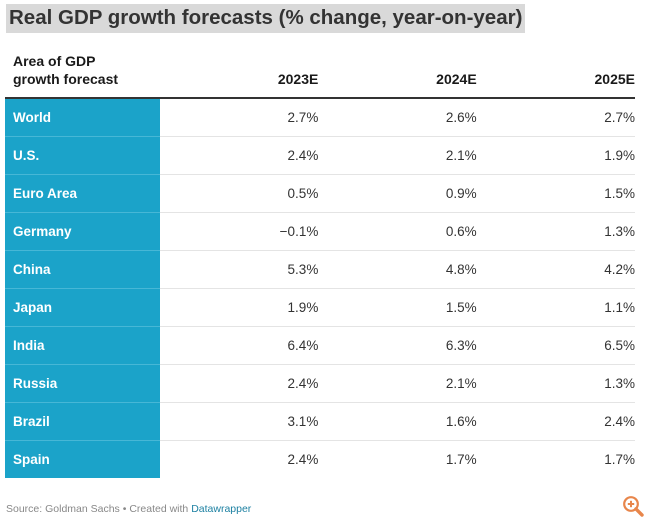  I want to click on row-label-russia: Russia, so click(82, 383).